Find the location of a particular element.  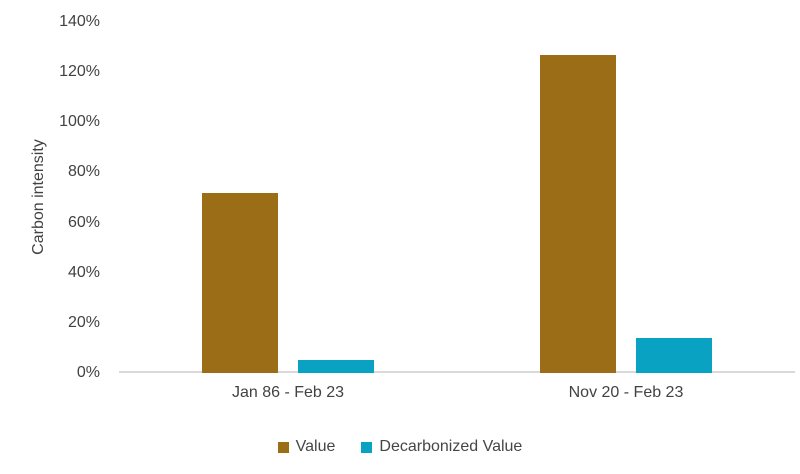

legend-label: Decarbonized Value is located at coordinates (451, 446).